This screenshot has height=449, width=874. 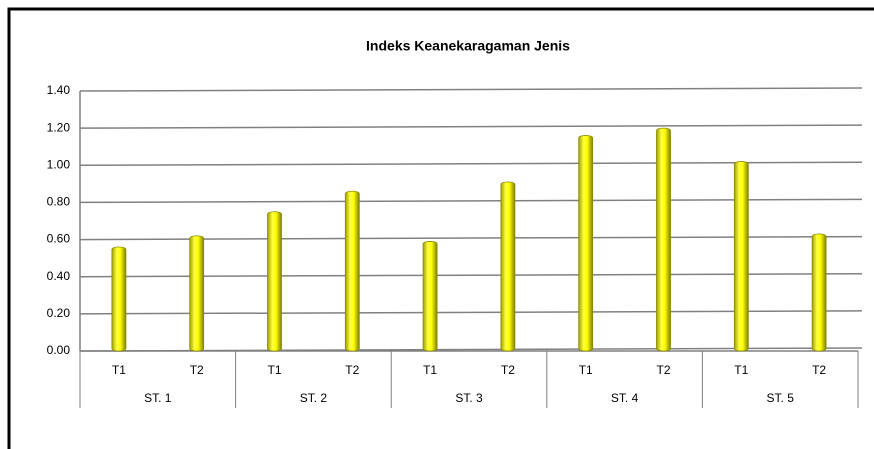 What do you see at coordinates (59, 239) in the screenshot?
I see `y-tick-label: 0.60` at bounding box center [59, 239].